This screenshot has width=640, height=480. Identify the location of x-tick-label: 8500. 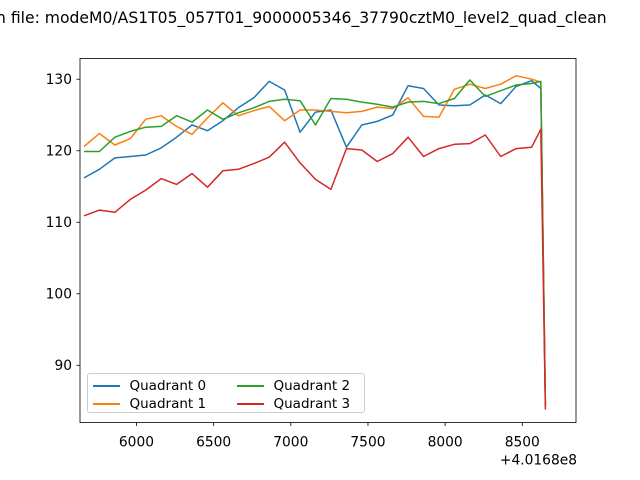
(522, 443).